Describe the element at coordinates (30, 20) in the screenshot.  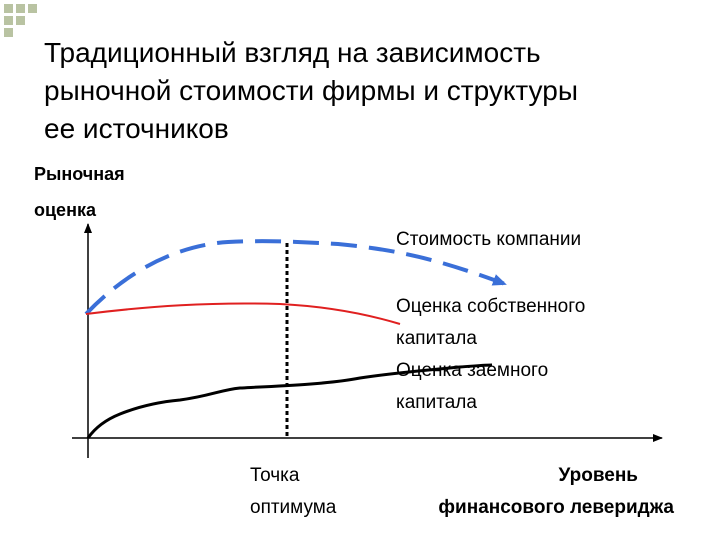
I see `corner-decoration` at that location.